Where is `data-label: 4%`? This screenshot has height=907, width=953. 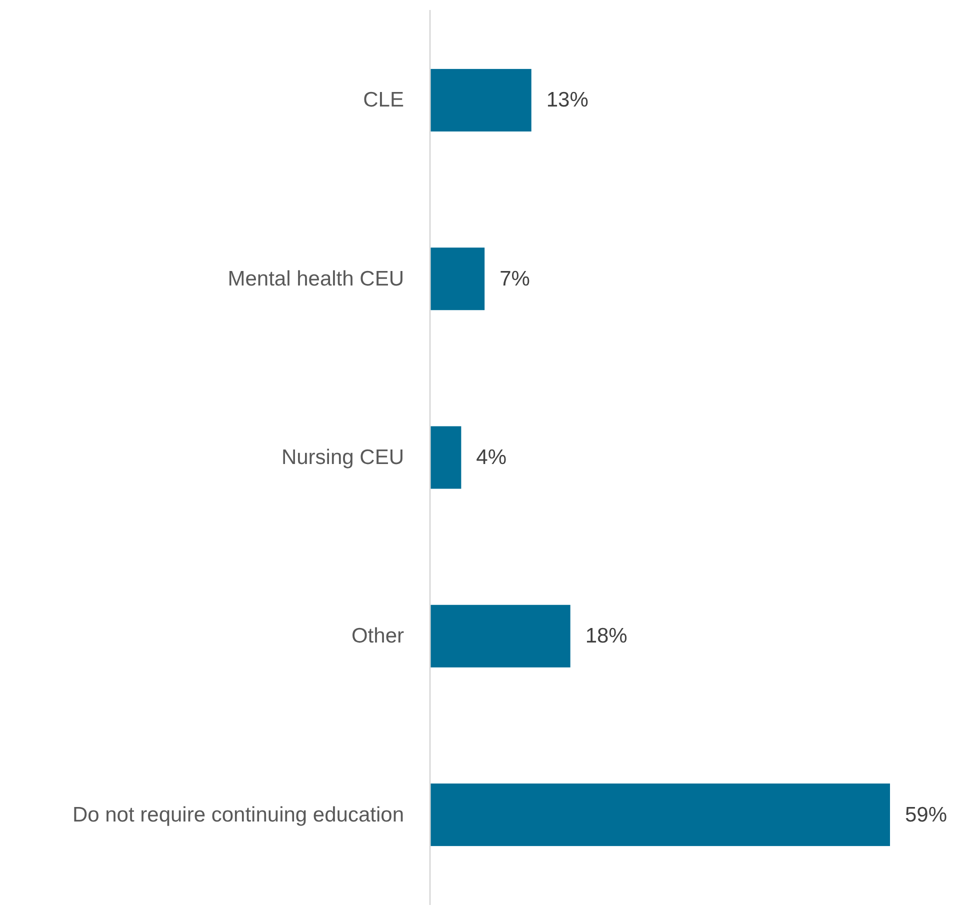 data-label: 4% is located at coordinates (491, 457).